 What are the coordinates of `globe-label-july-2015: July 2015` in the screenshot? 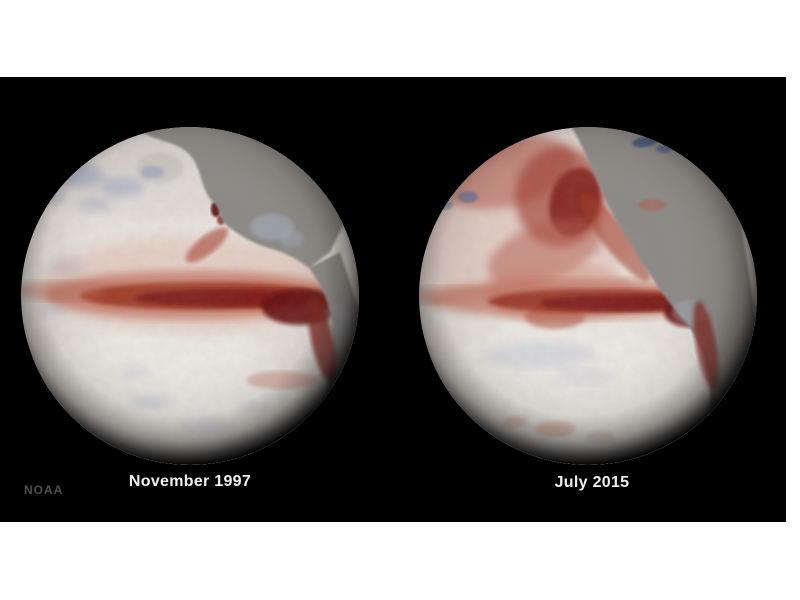 It's located at (592, 482).